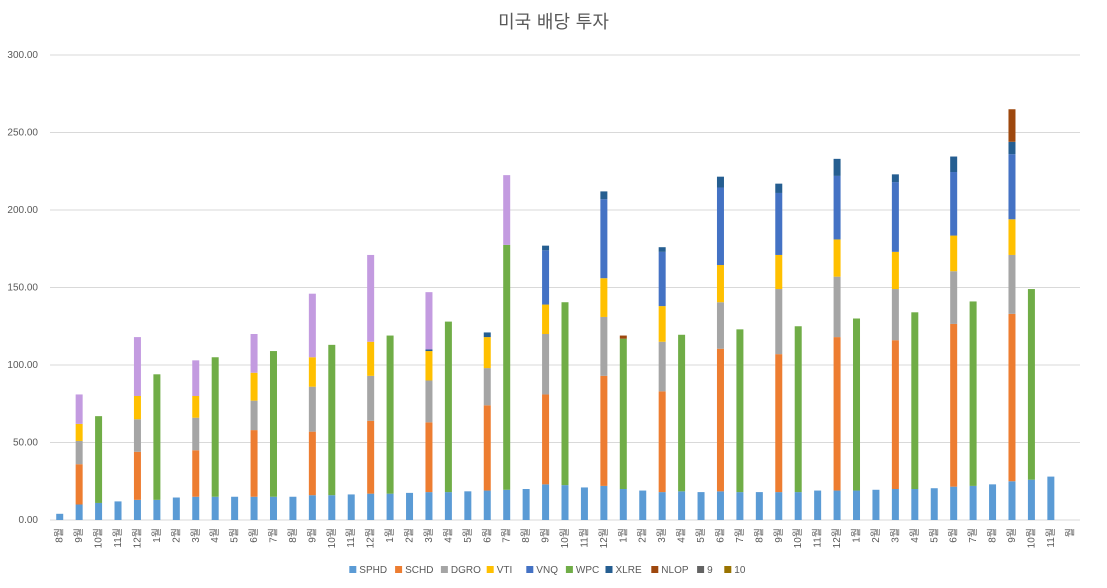  What do you see at coordinates (22, 210) in the screenshot?
I see `y-tick-label: 200.00` at bounding box center [22, 210].